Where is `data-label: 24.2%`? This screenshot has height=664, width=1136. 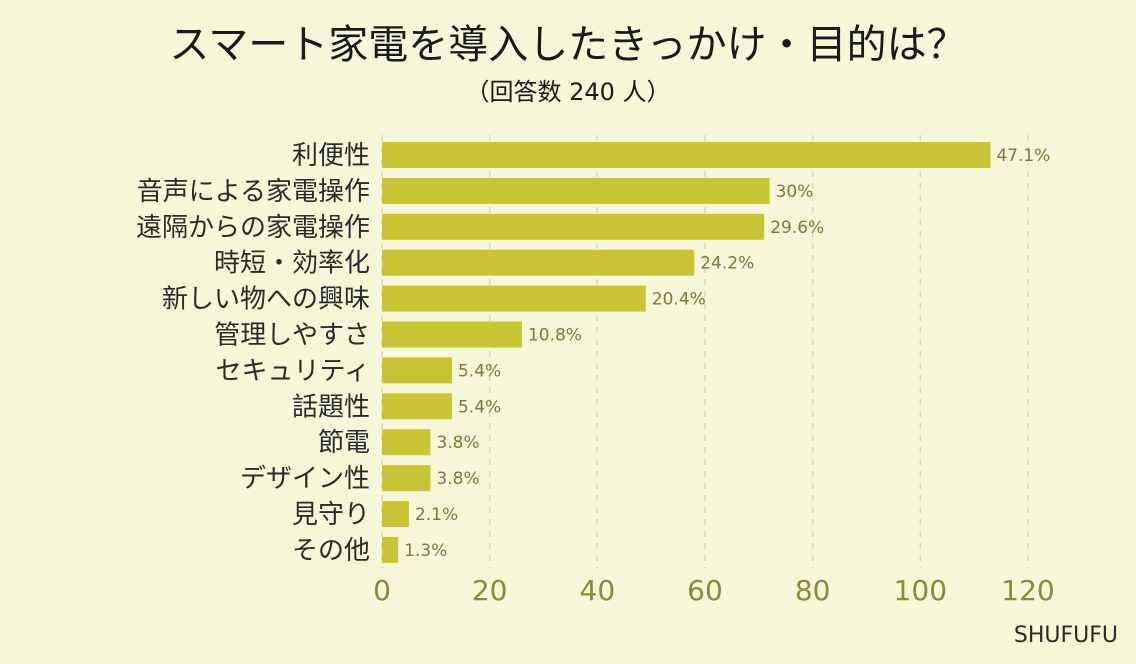 data-label: 24.2% is located at coordinates (727, 264).